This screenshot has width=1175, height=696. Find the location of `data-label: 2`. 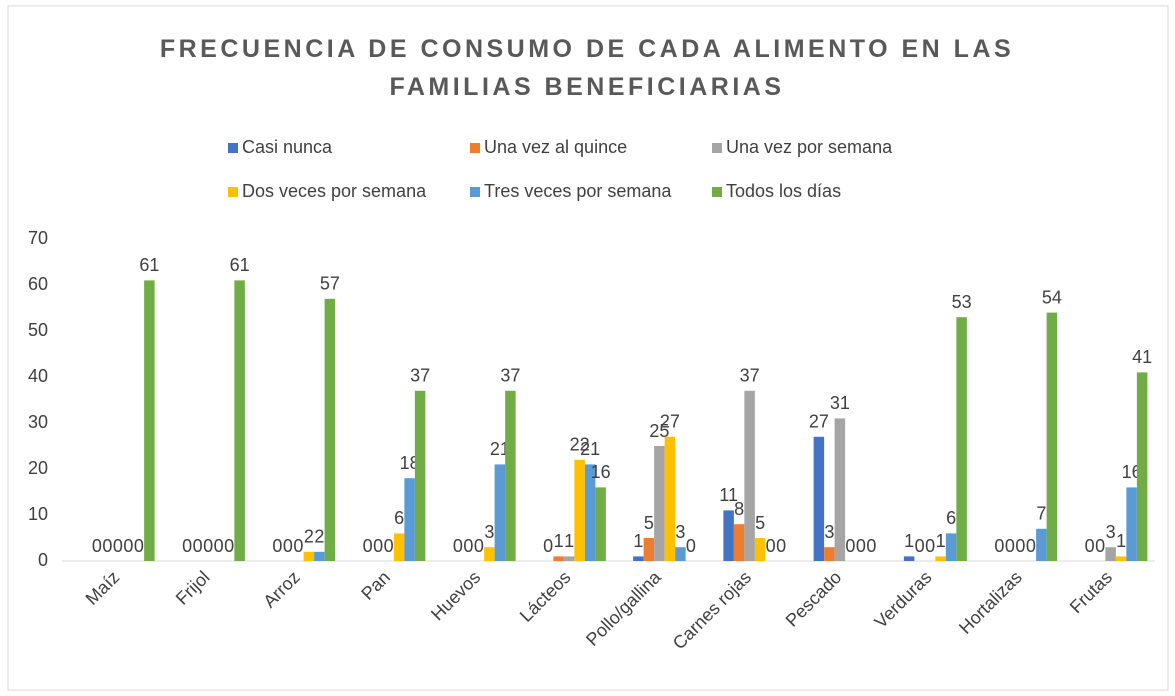

data-label: 2 is located at coordinates (319, 537).